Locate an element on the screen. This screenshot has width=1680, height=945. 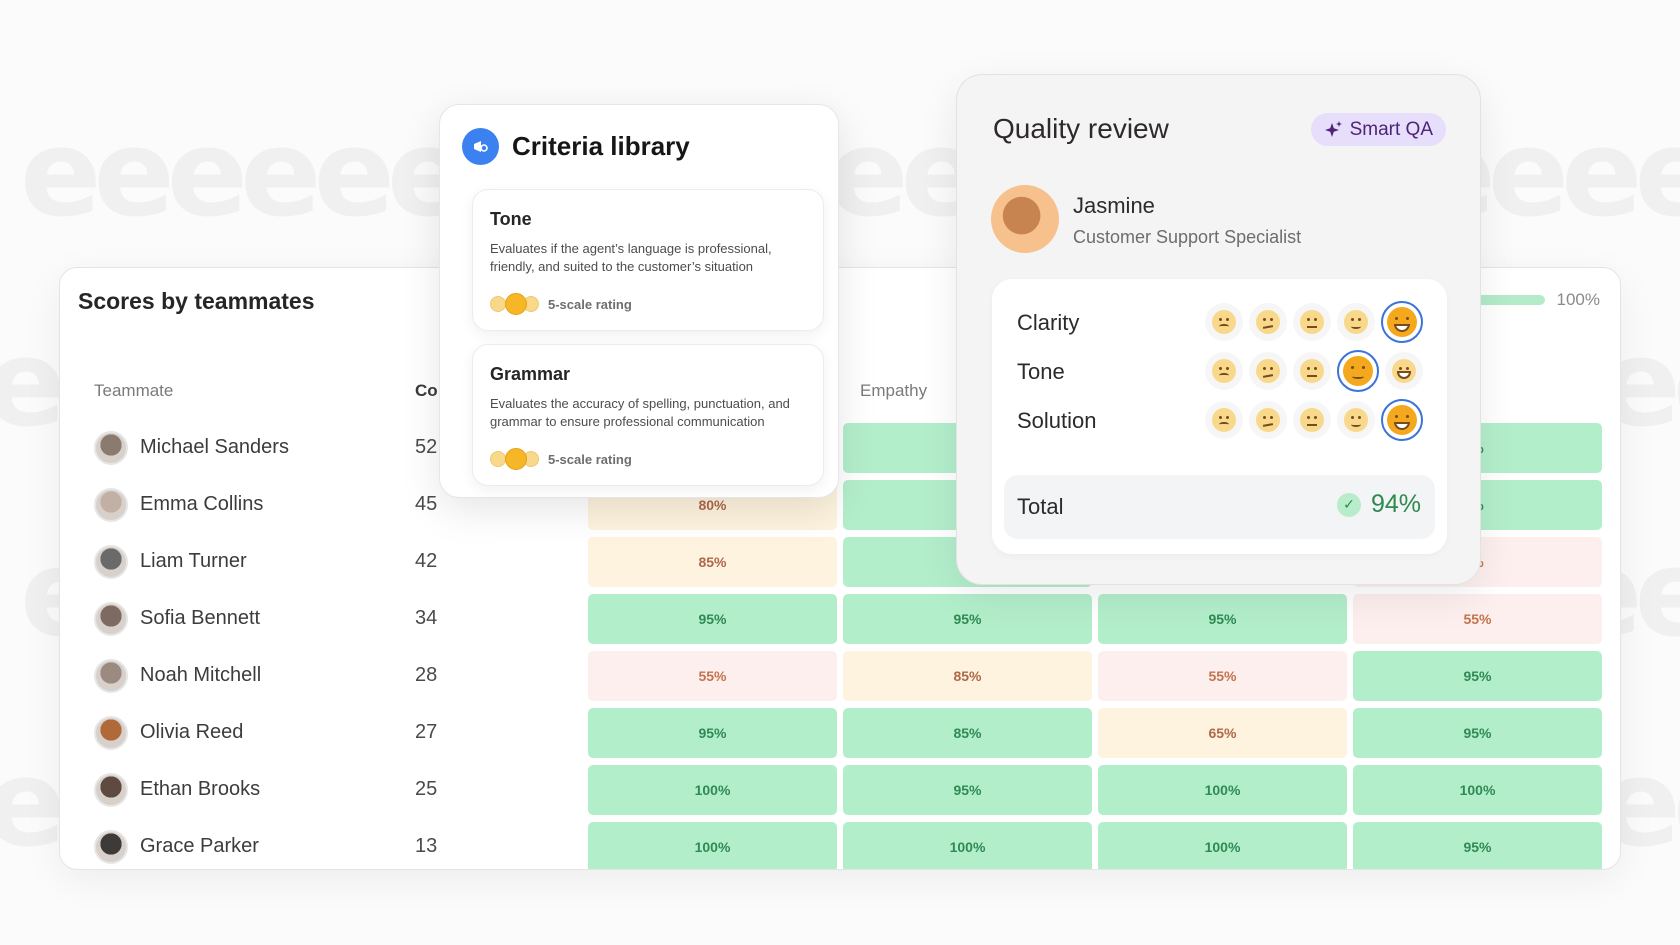
teammate-name: Ethan Brooks is located at coordinates (200, 789).